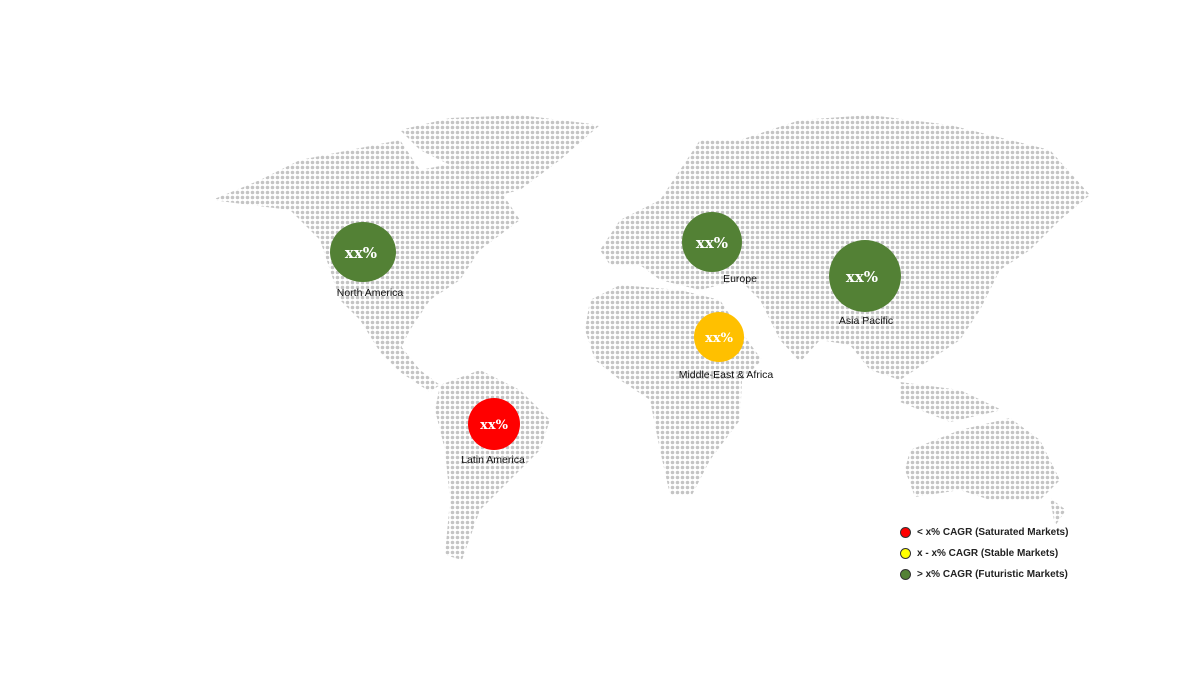 The image size is (1200, 675). I want to click on region-latin-america: xx% Latin America, so click(493, 432).